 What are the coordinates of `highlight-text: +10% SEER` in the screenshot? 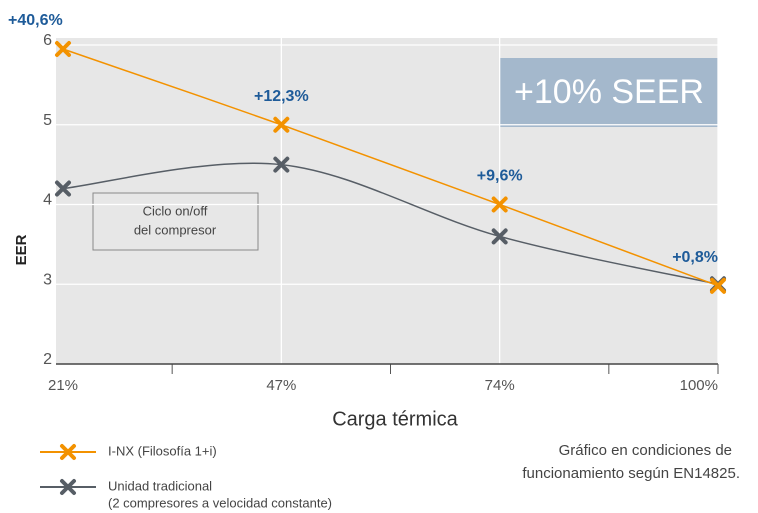 It's located at (609, 92).